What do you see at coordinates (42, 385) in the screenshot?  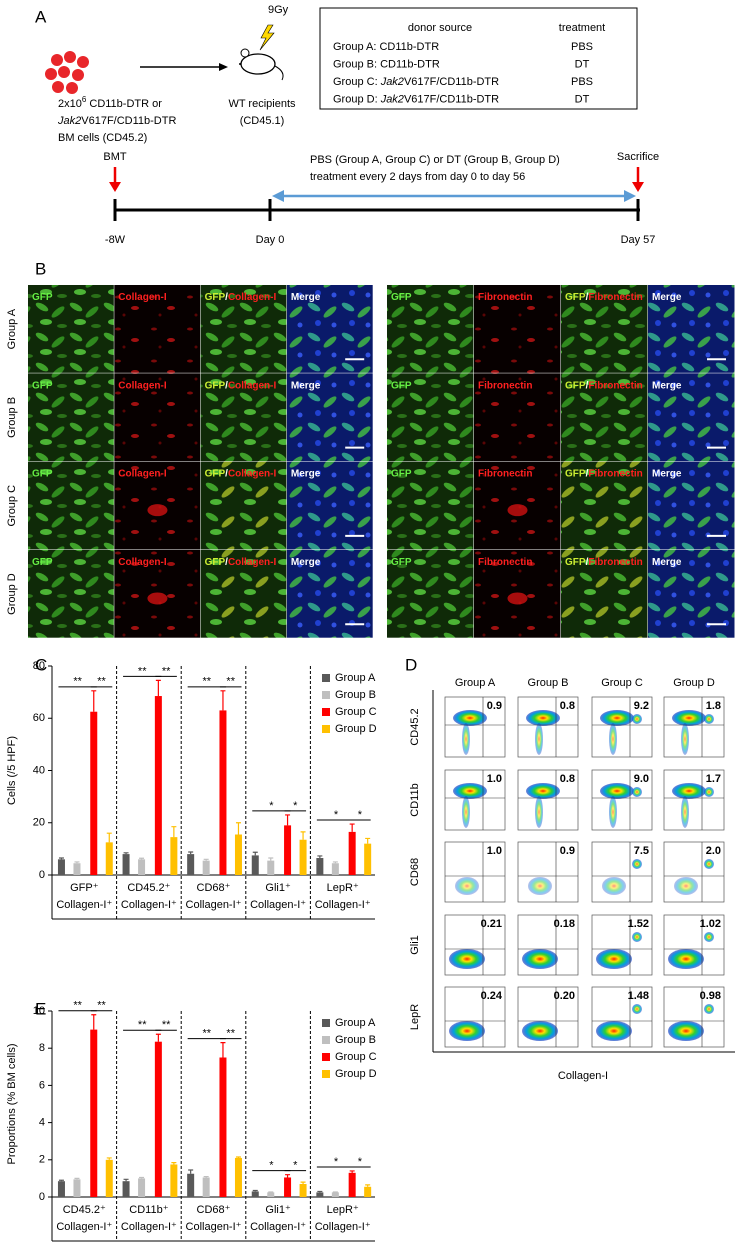 I see `tile-label: GFP` at bounding box center [42, 385].